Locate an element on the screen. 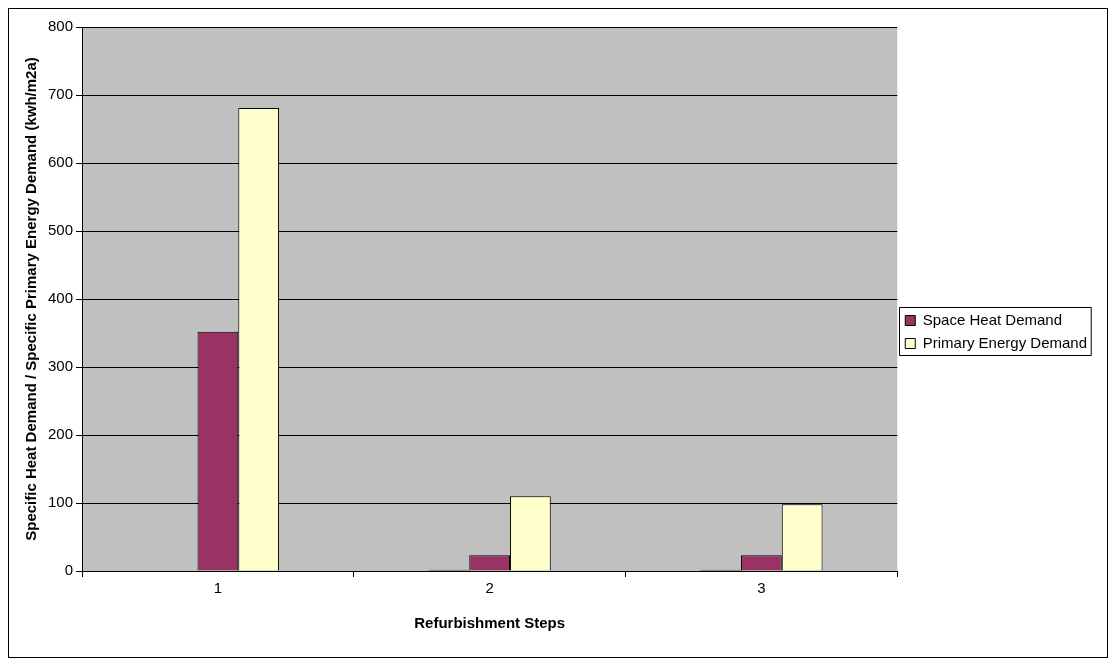  y-tick-label: 500 is located at coordinates (61, 230).